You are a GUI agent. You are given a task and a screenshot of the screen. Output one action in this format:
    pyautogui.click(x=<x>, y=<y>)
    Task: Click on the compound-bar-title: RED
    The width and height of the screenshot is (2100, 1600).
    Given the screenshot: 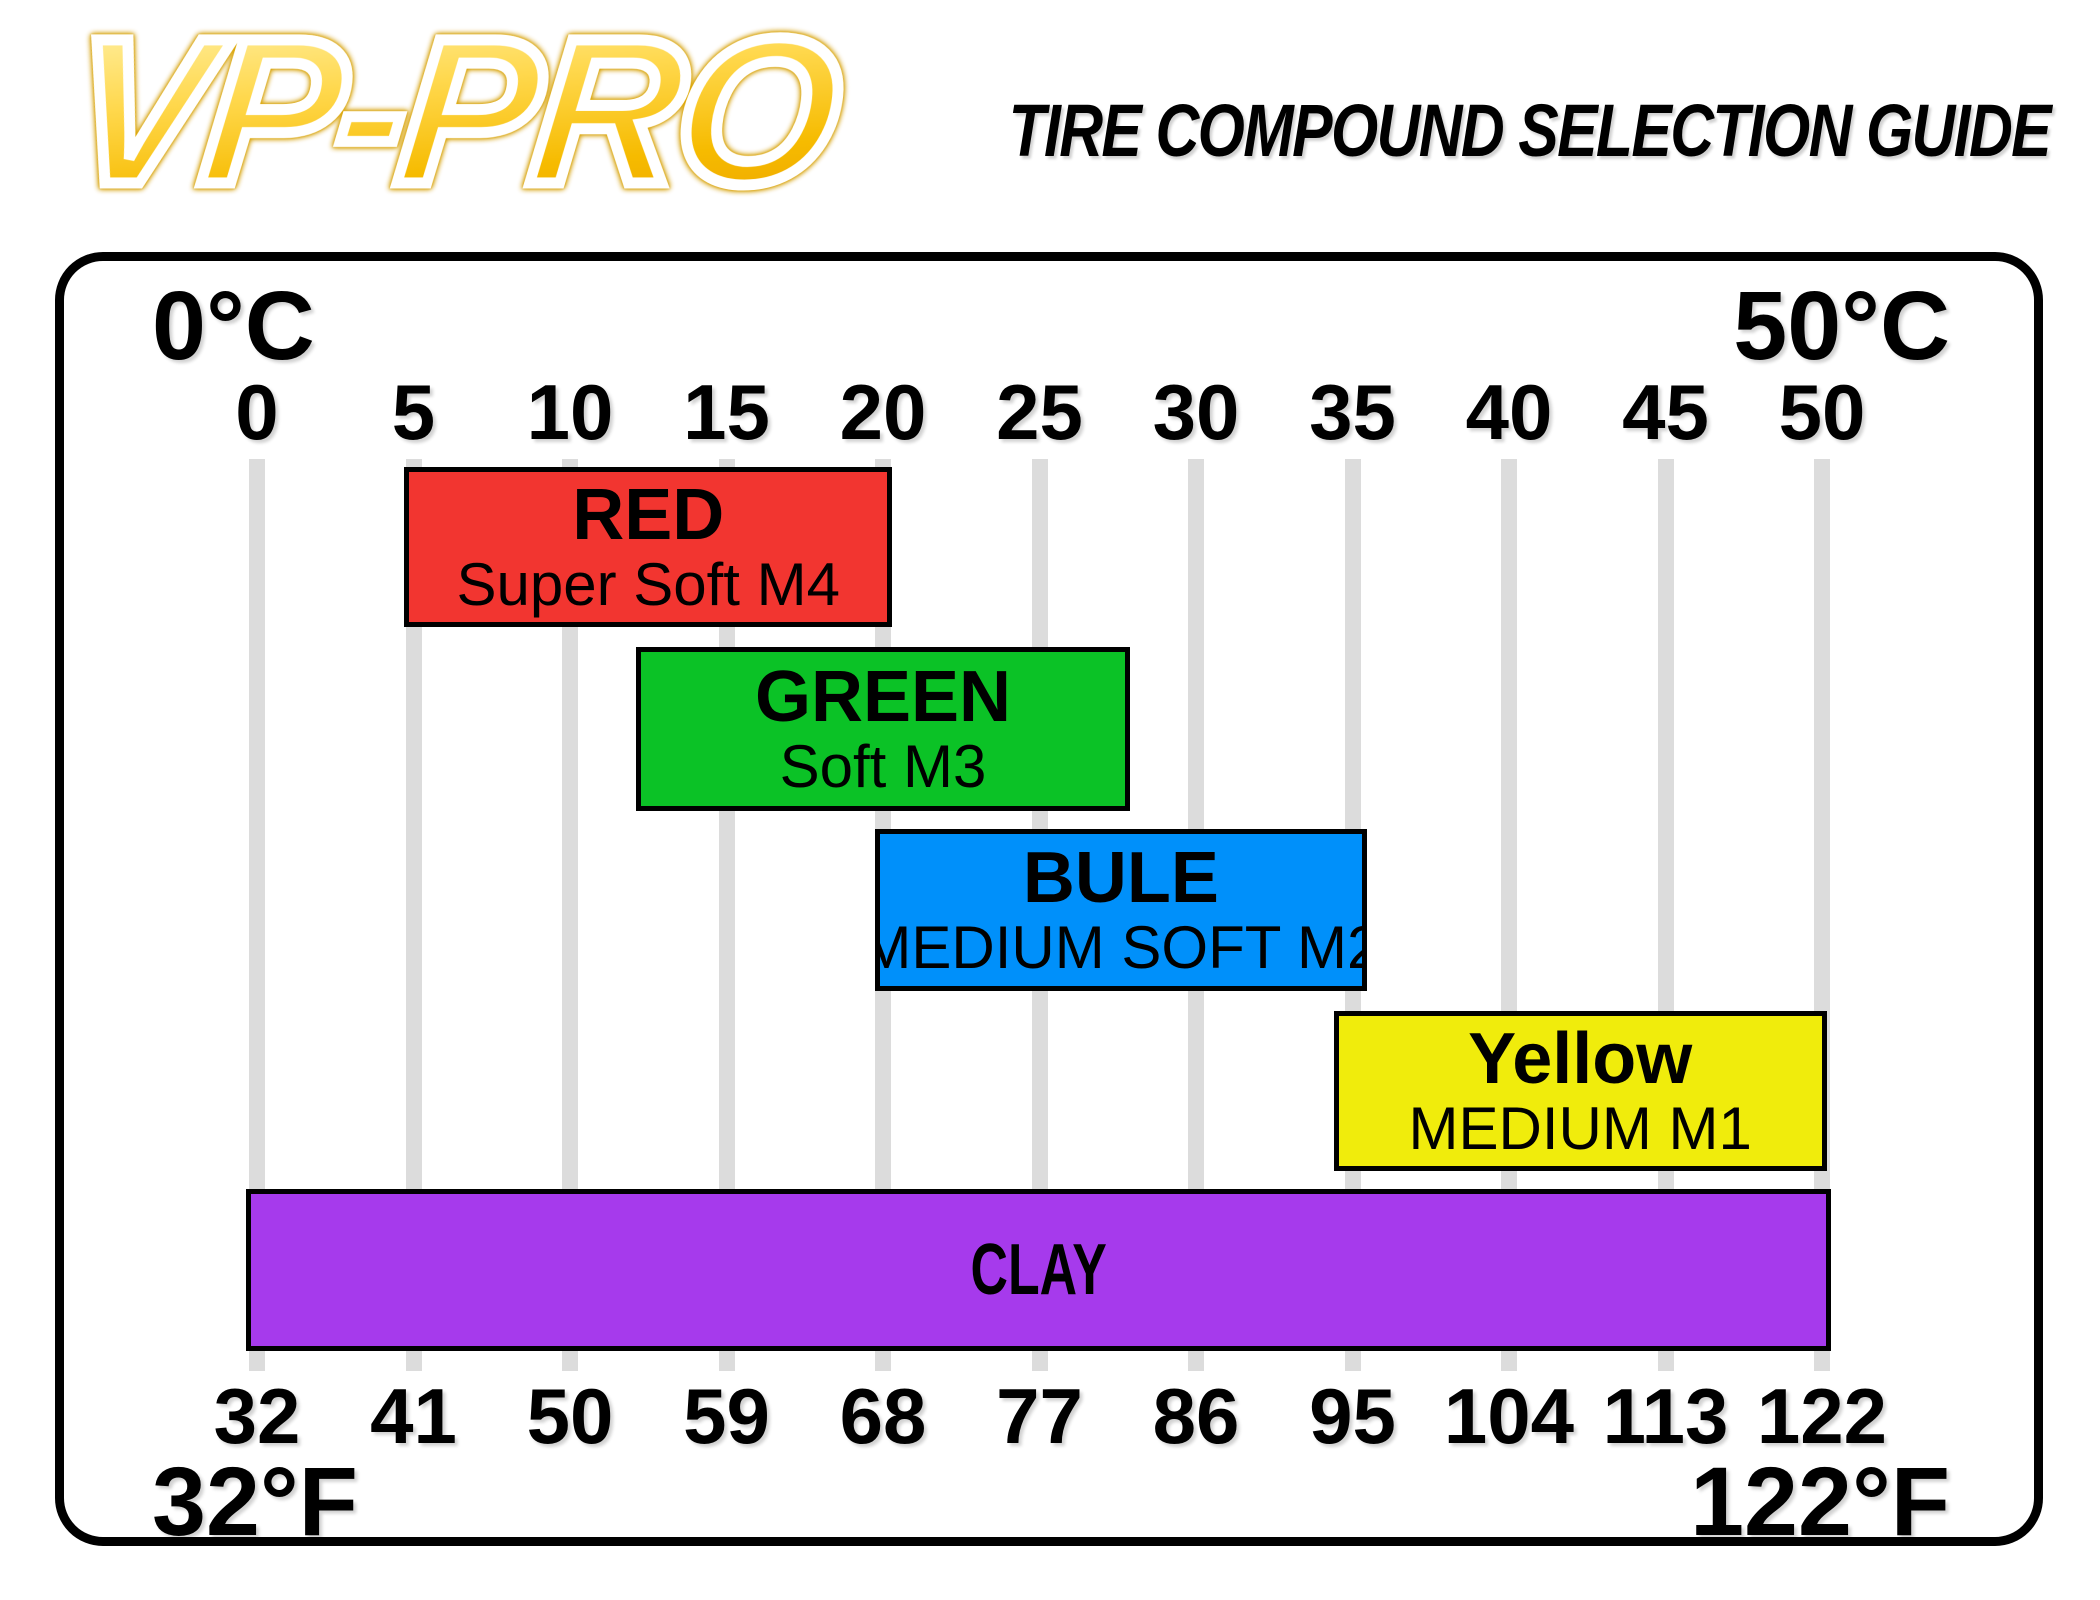 What is the action you would take?
    pyautogui.click(x=648, y=515)
    